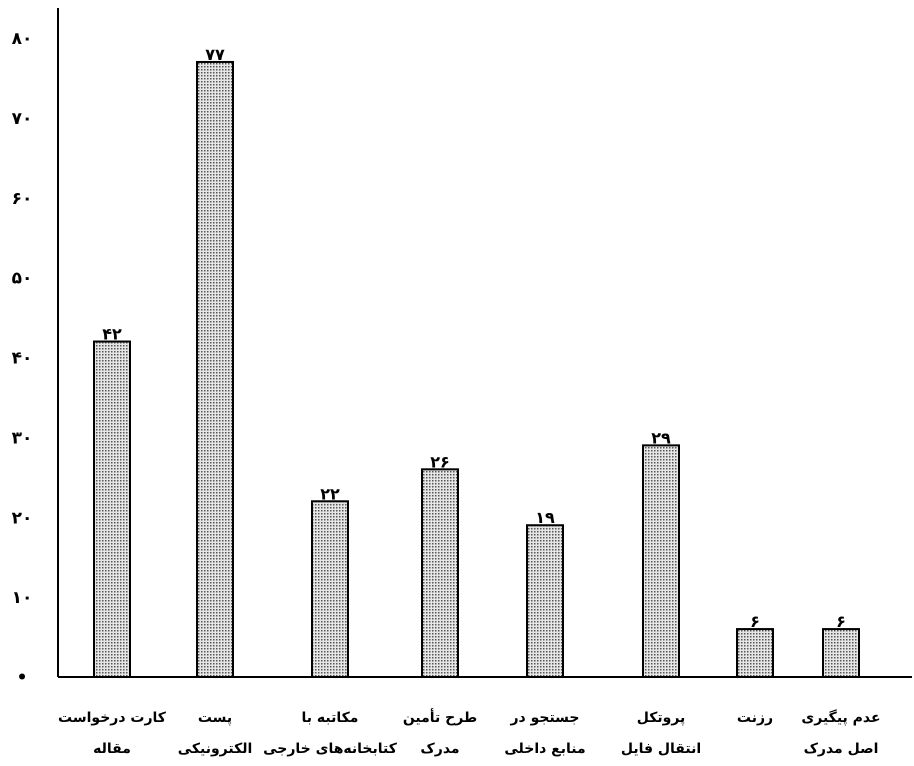 The height and width of the screenshot is (766, 914). I want to click on bar-value-label: ۲۶, so click(440, 461).